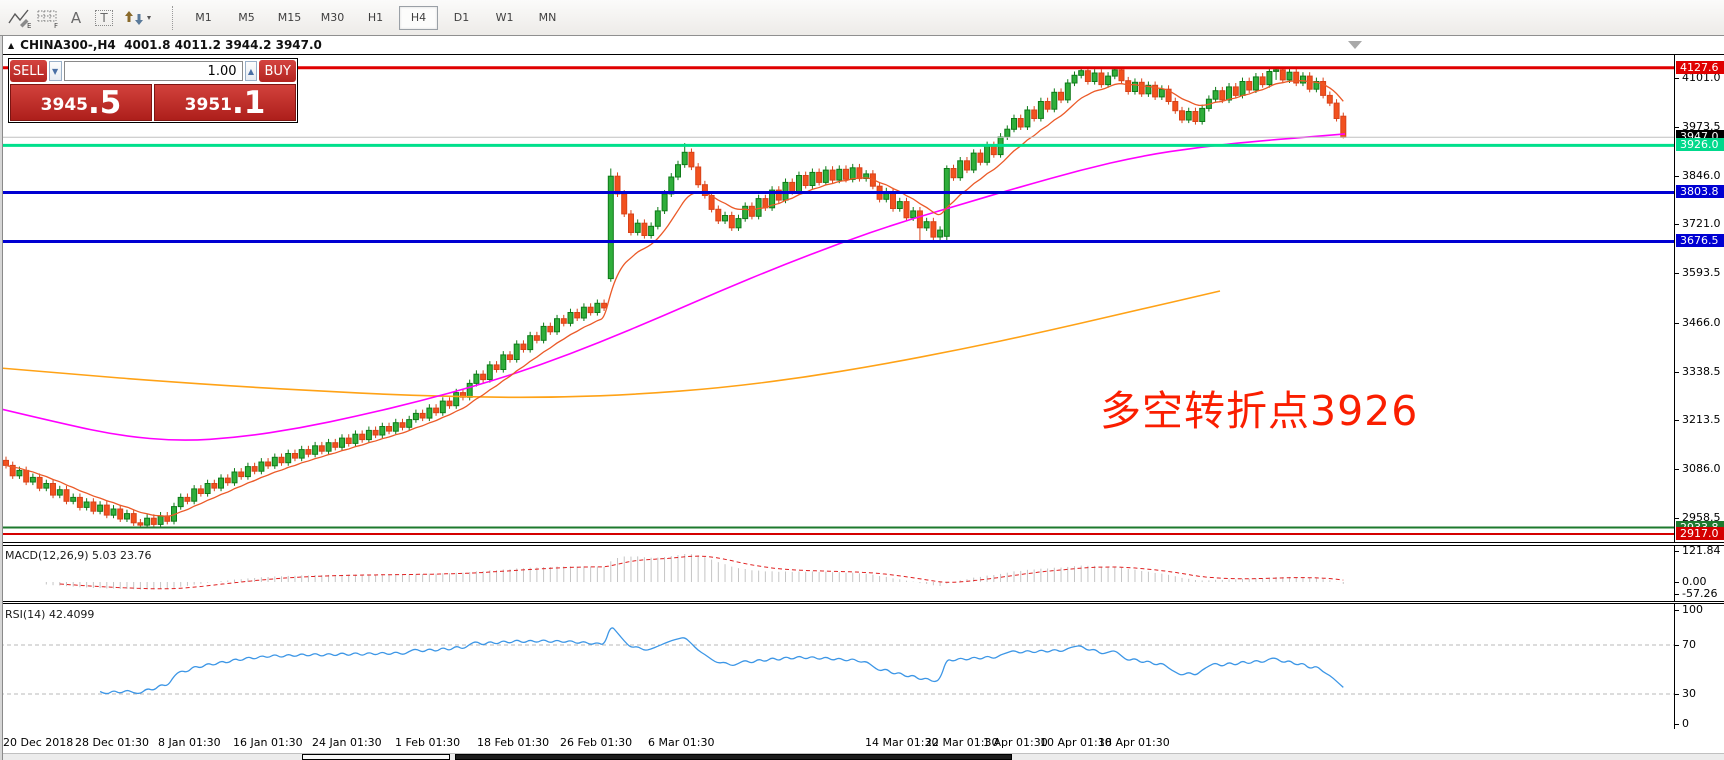  Describe the element at coordinates (246, 17) in the screenshot. I see `timeframe-button-M5: M5` at that location.